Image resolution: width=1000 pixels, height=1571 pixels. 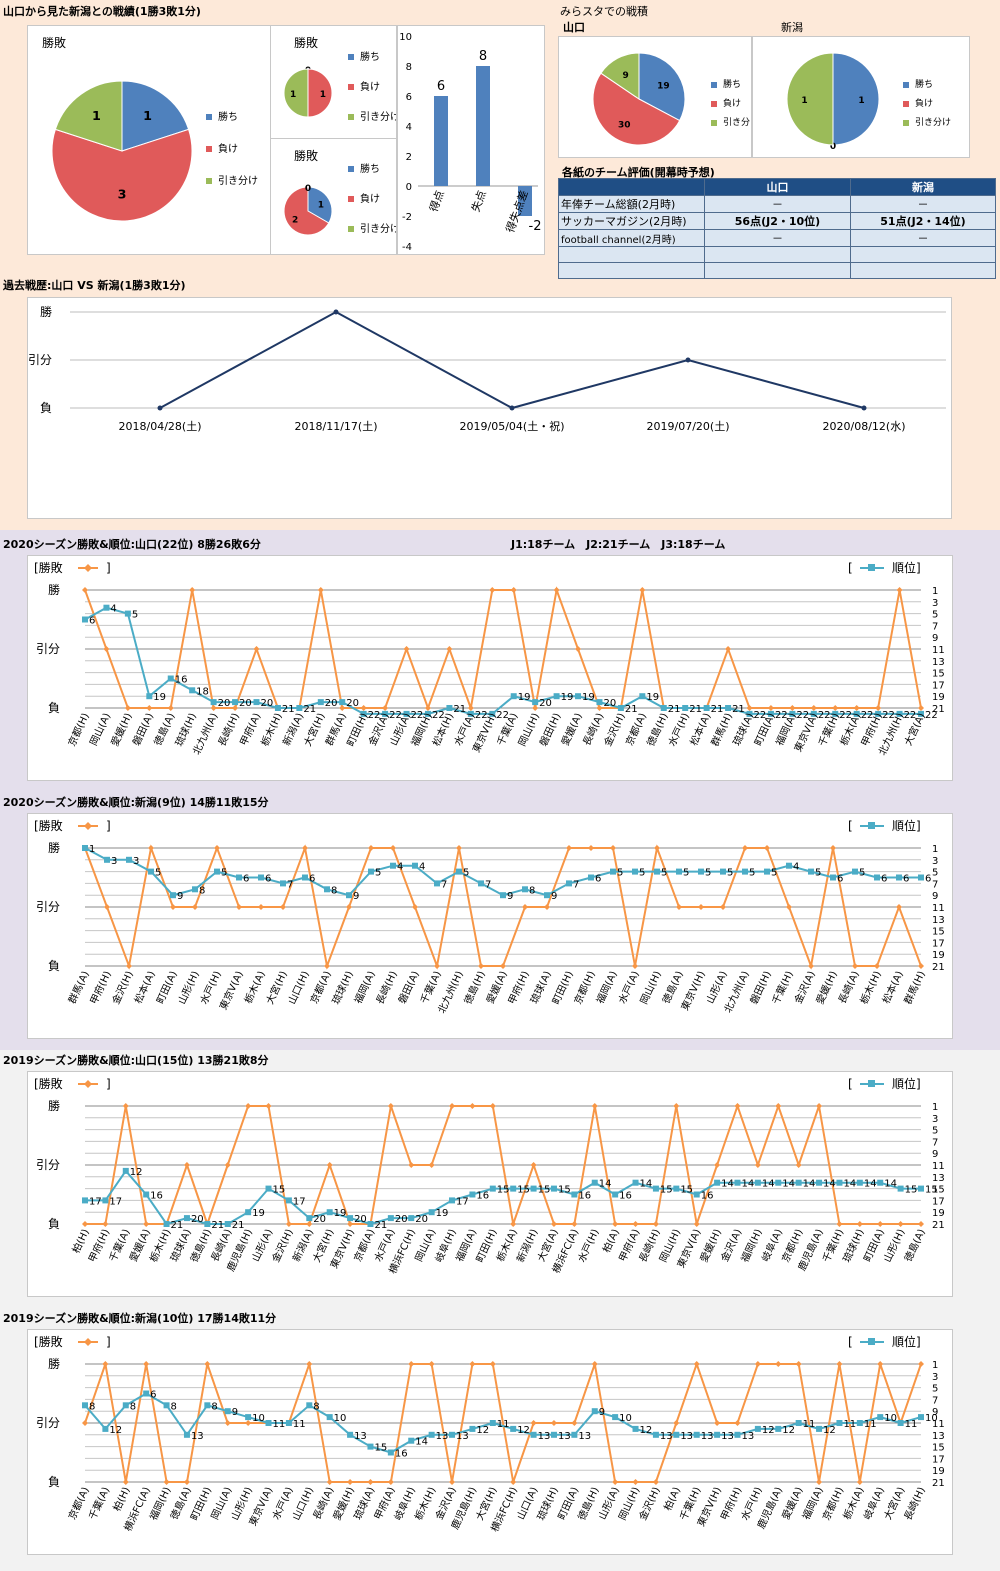 I want to click on rank-label: 17, so click(x=115, y=1201).